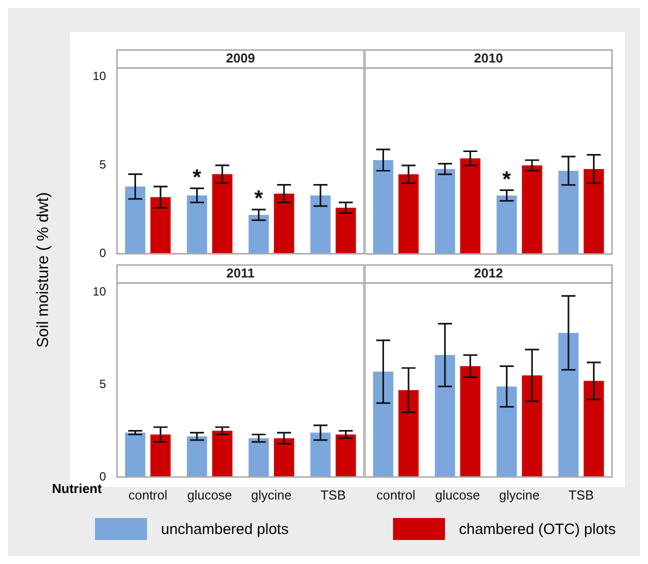  I want to click on legend-label: unchambered plots, so click(225, 529).